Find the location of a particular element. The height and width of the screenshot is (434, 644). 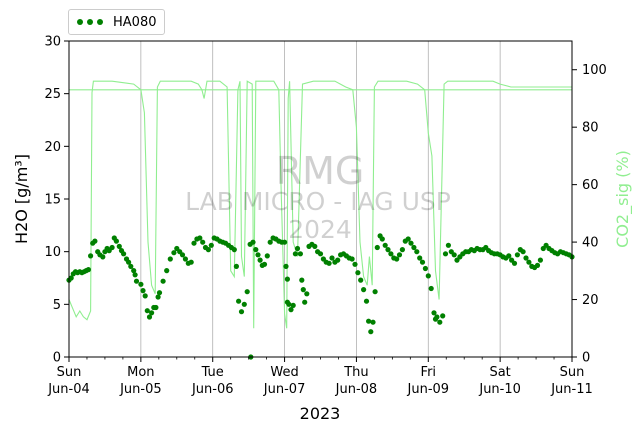

x-tick-label-date: Jun-06 is located at coordinates (212, 389).